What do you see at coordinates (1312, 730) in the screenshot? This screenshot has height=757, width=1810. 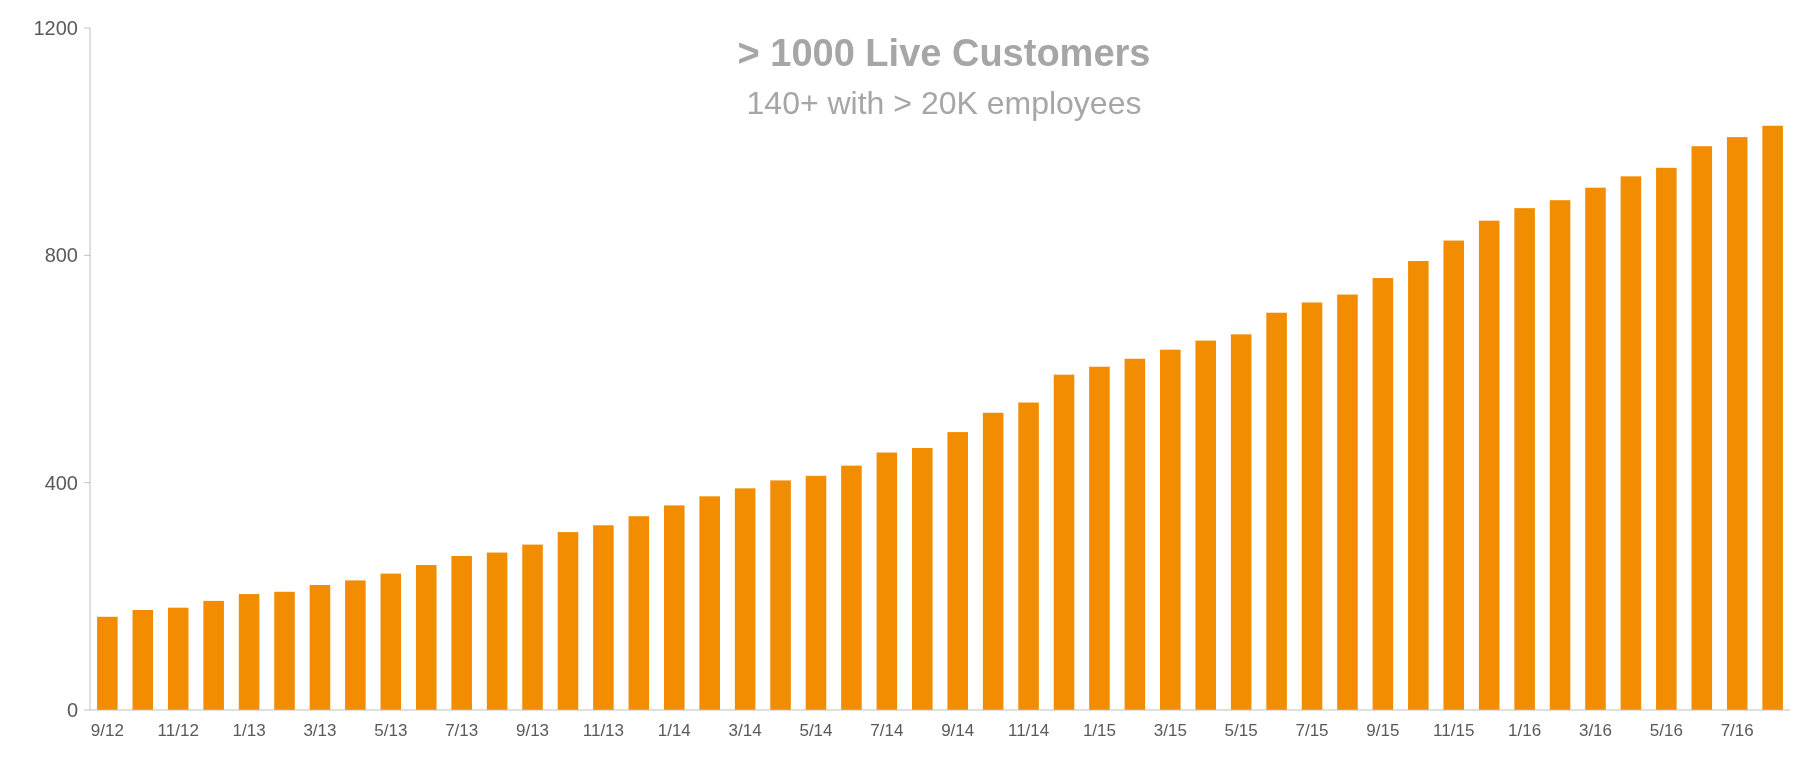 I see `x-tick-label: 7/15` at bounding box center [1312, 730].